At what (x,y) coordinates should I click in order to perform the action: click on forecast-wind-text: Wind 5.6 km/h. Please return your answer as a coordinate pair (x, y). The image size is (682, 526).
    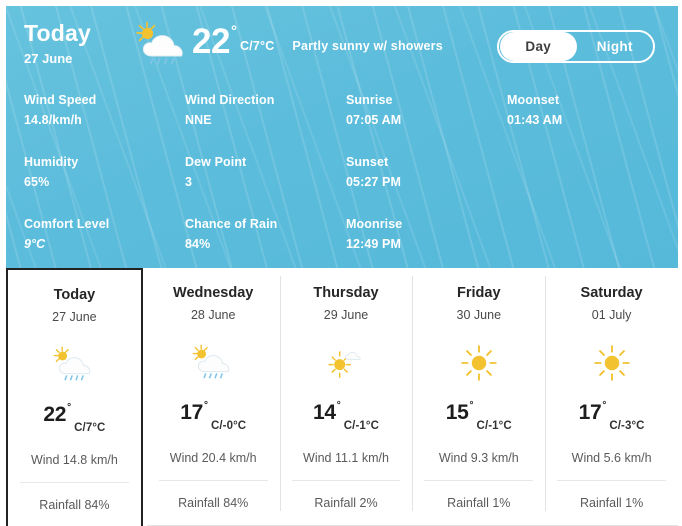
    Looking at the image, I should click on (611, 458).